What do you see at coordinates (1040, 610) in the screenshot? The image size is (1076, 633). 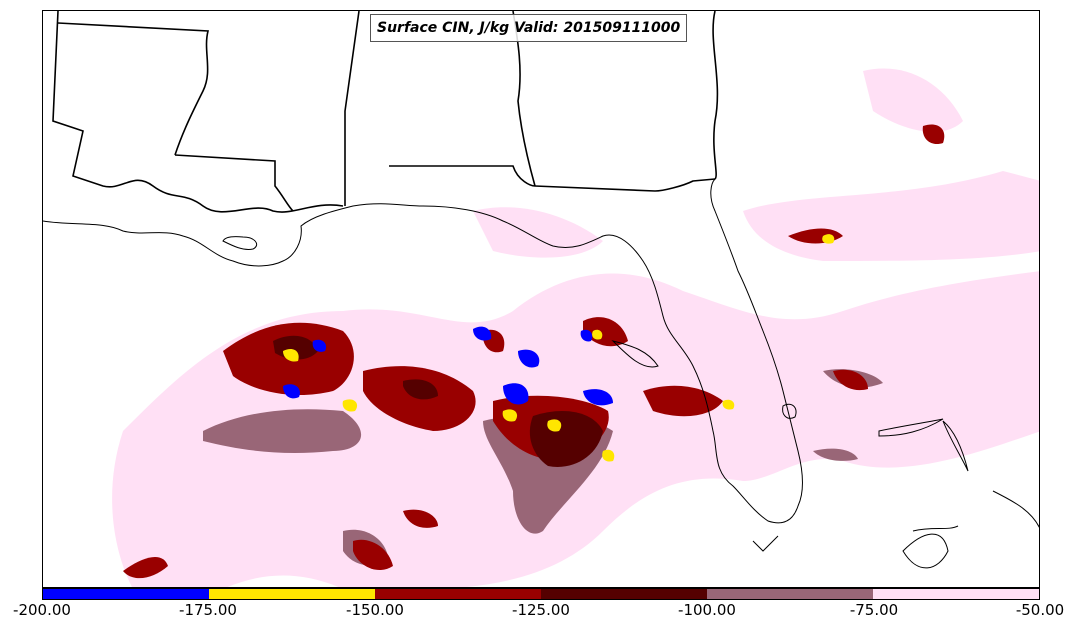 I see `colorbar-label: -50.00` at bounding box center [1040, 610].